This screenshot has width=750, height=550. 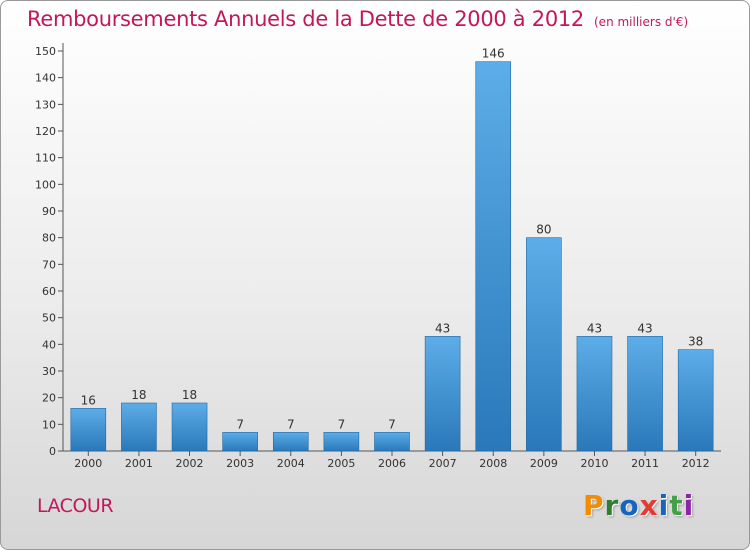 I want to click on bar-2011, so click(x=645, y=394).